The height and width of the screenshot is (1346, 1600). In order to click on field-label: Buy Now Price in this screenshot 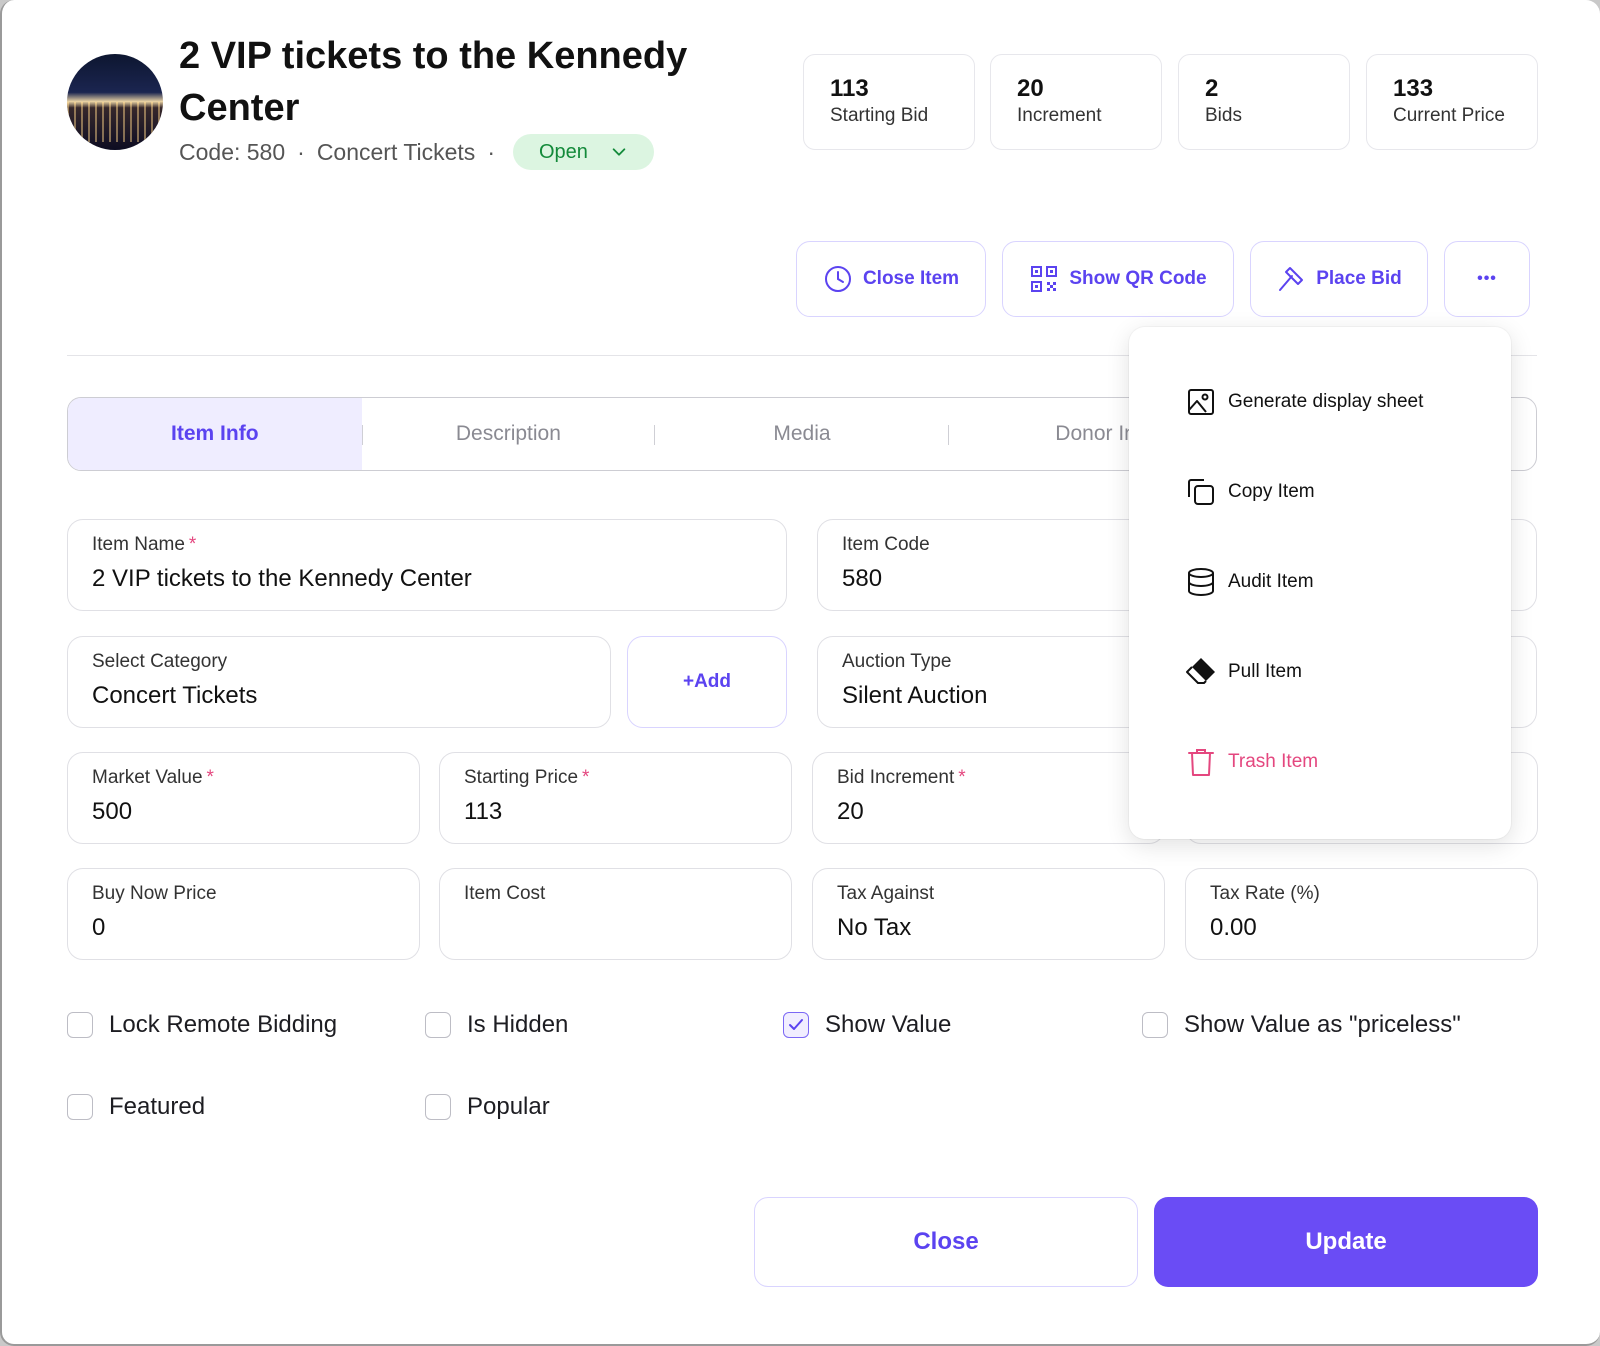, I will do `click(154, 893)`.